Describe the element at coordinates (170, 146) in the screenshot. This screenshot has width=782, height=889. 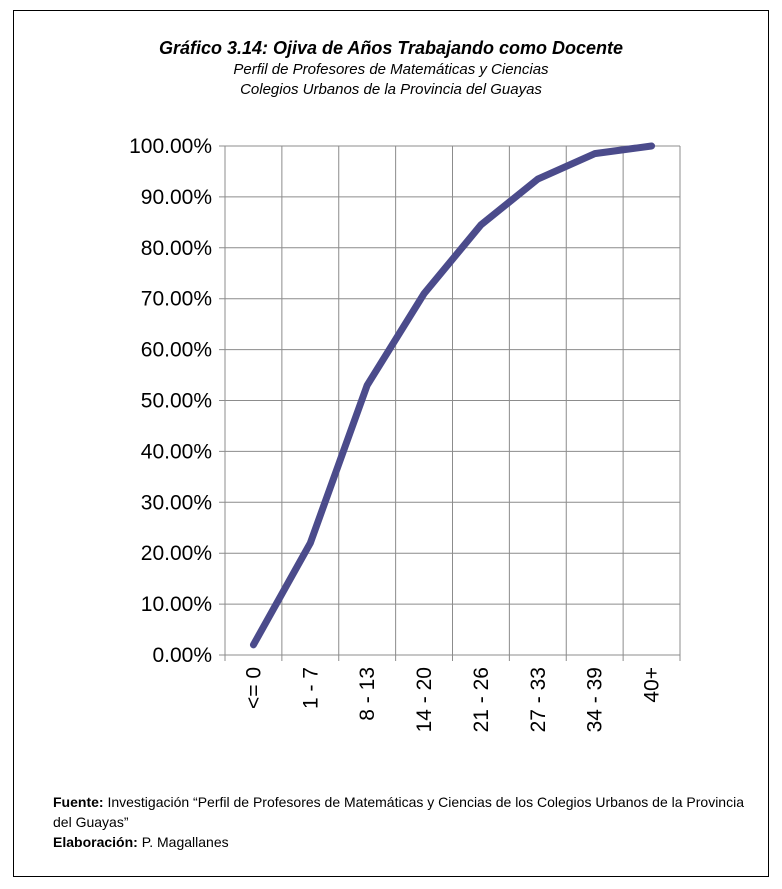
I see `y-tick-label: 100.00%` at that location.